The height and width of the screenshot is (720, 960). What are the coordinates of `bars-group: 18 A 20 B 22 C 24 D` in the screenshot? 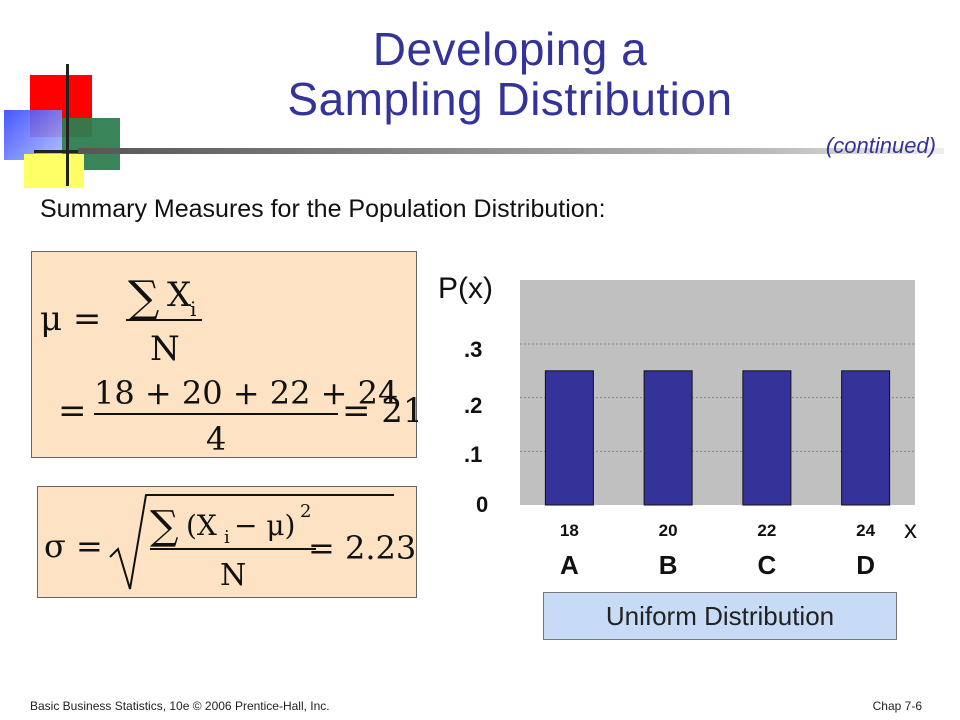 It's located at (717, 475).